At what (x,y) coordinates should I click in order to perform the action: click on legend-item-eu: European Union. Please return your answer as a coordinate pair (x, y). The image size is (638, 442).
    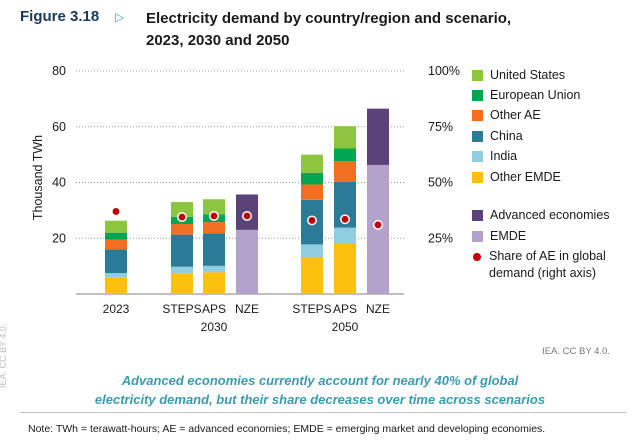
    Looking at the image, I should click on (526, 95).